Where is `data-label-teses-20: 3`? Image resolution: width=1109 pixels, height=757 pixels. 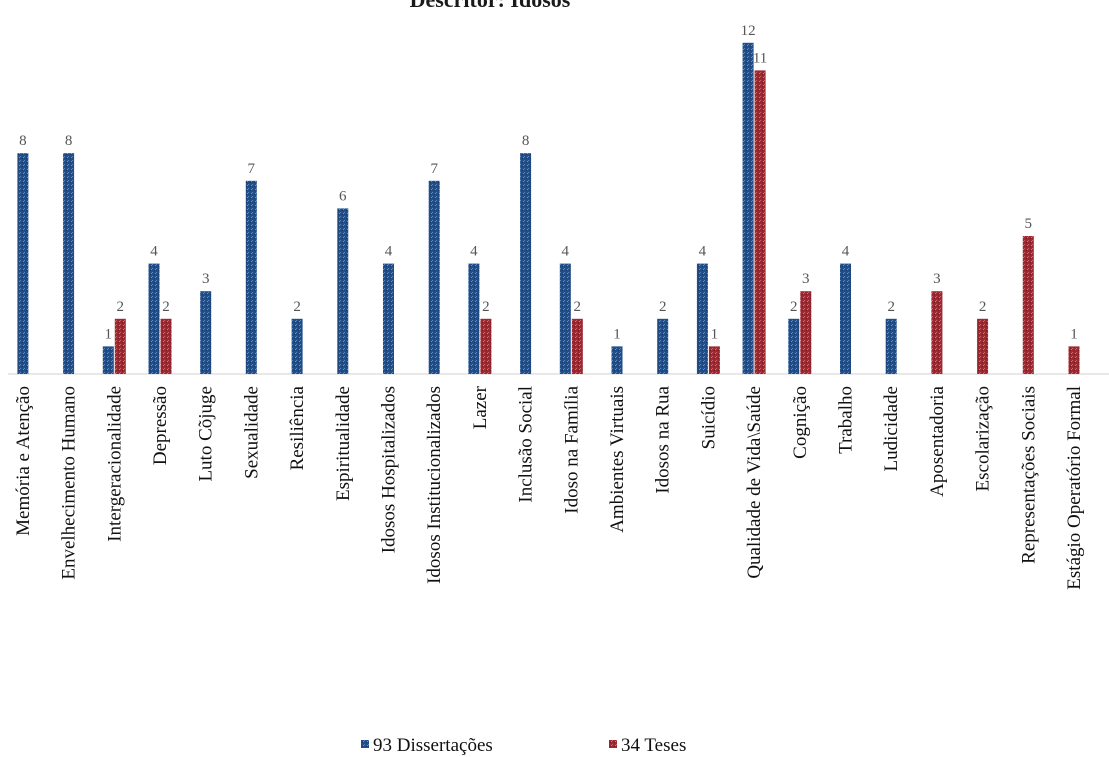 data-label-teses-20: 3 is located at coordinates (937, 279).